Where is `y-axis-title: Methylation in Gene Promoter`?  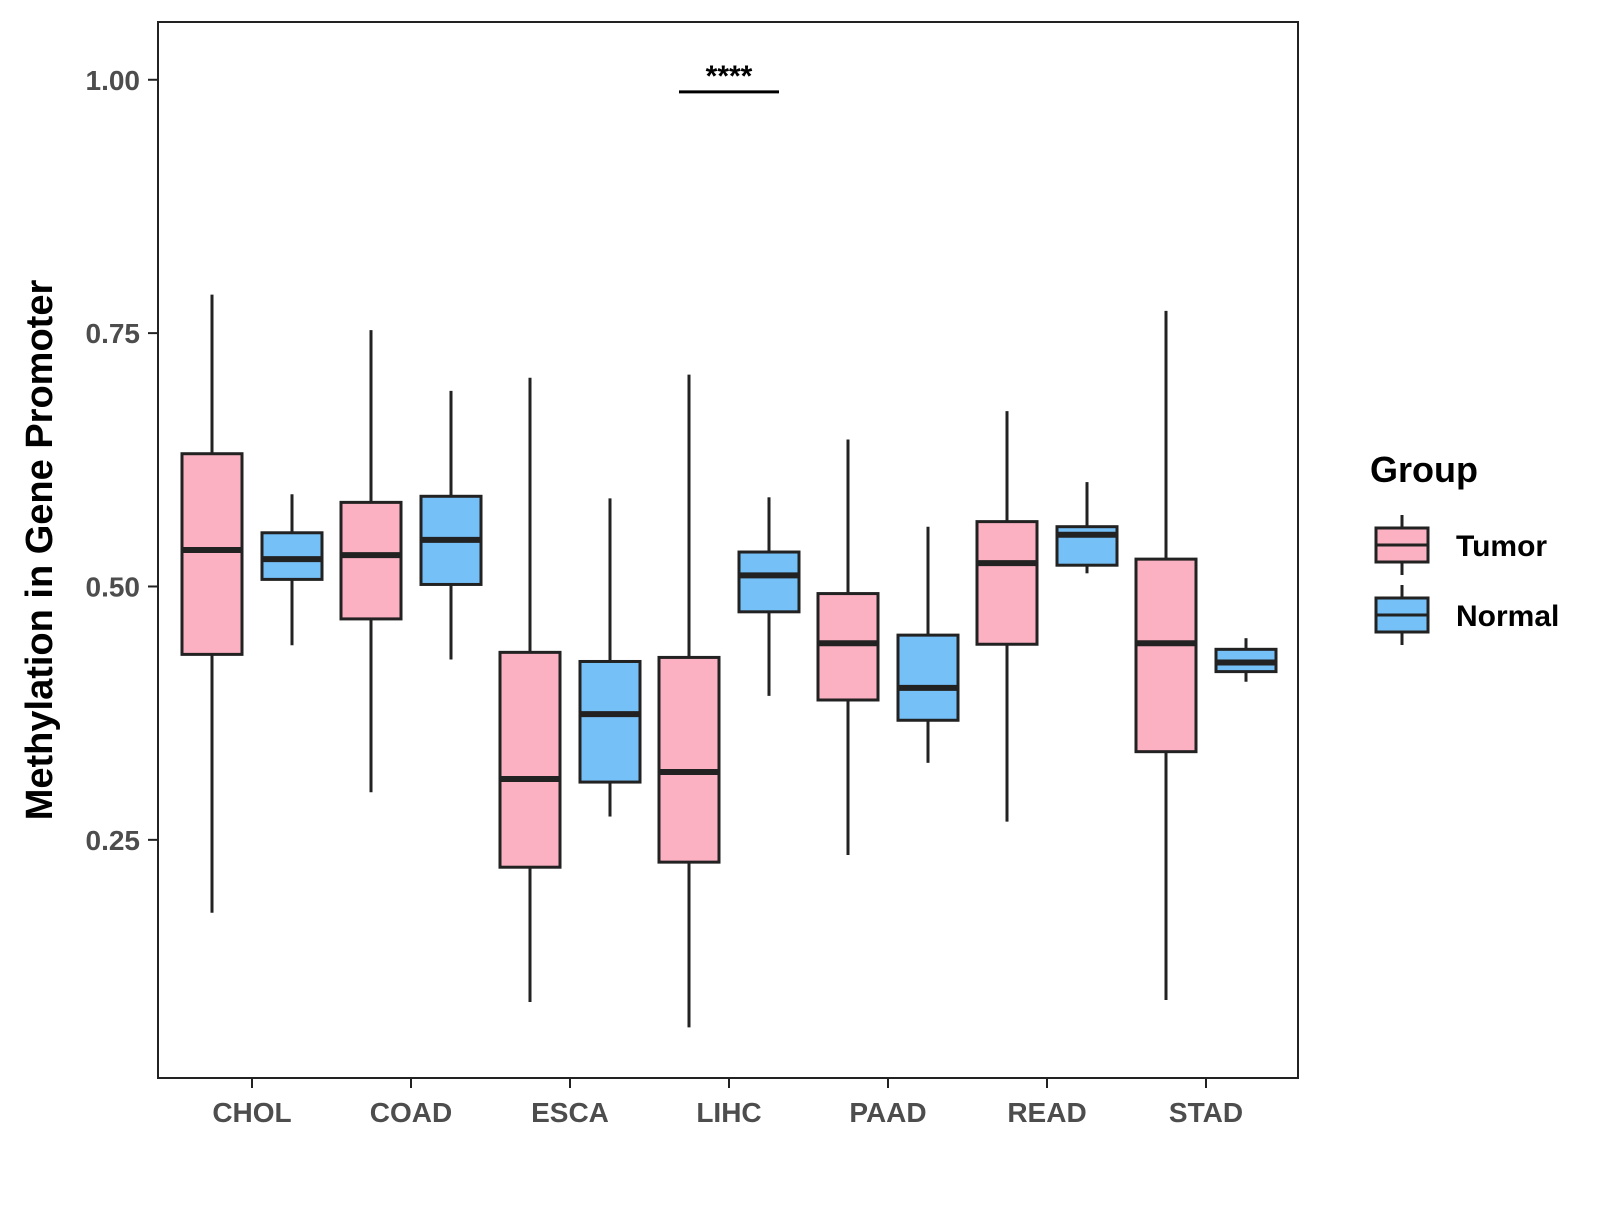 y-axis-title: Methylation in Gene Promoter is located at coordinates (40, 550).